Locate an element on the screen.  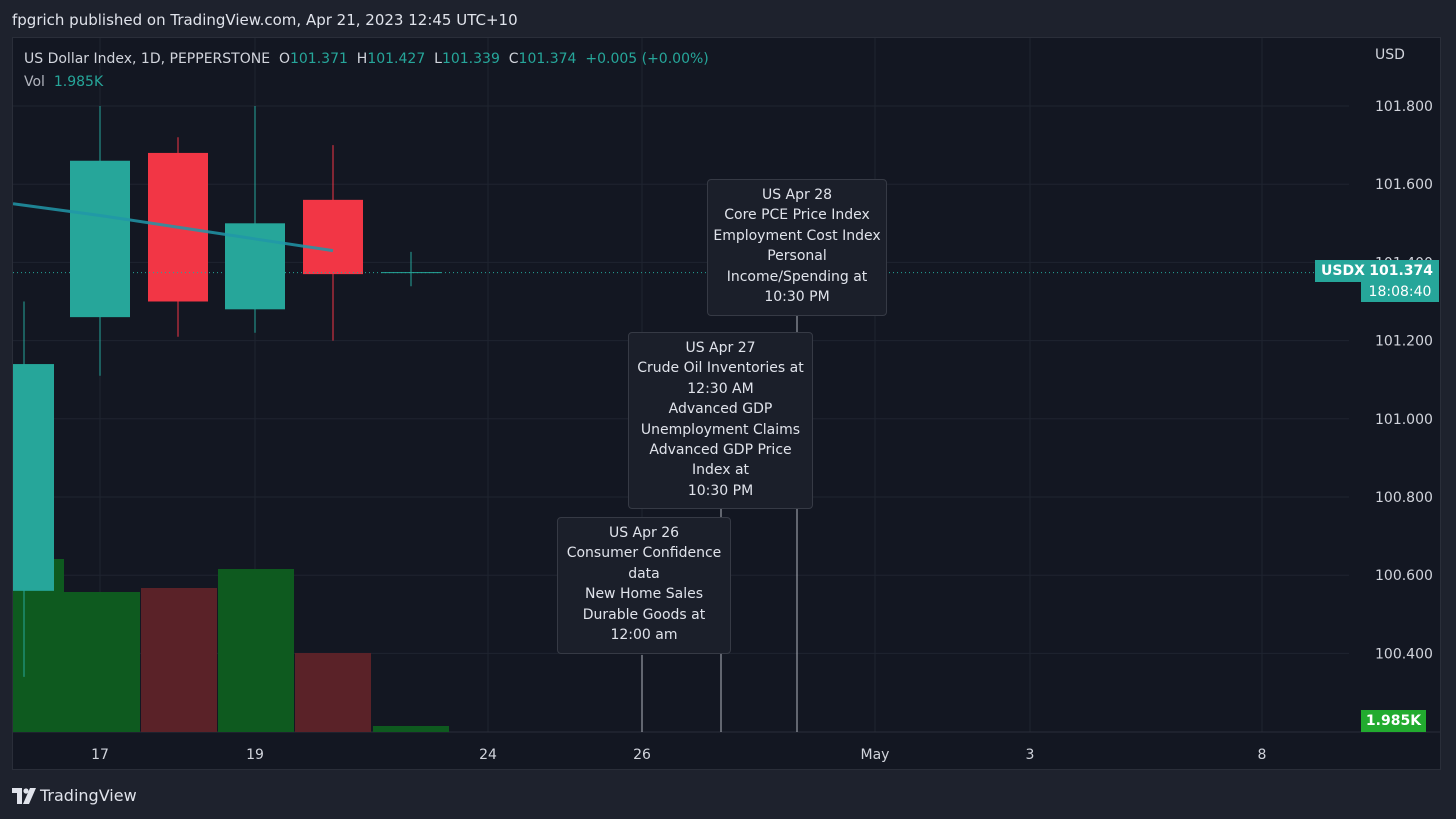
volume-label: Vol is located at coordinates (34, 82).